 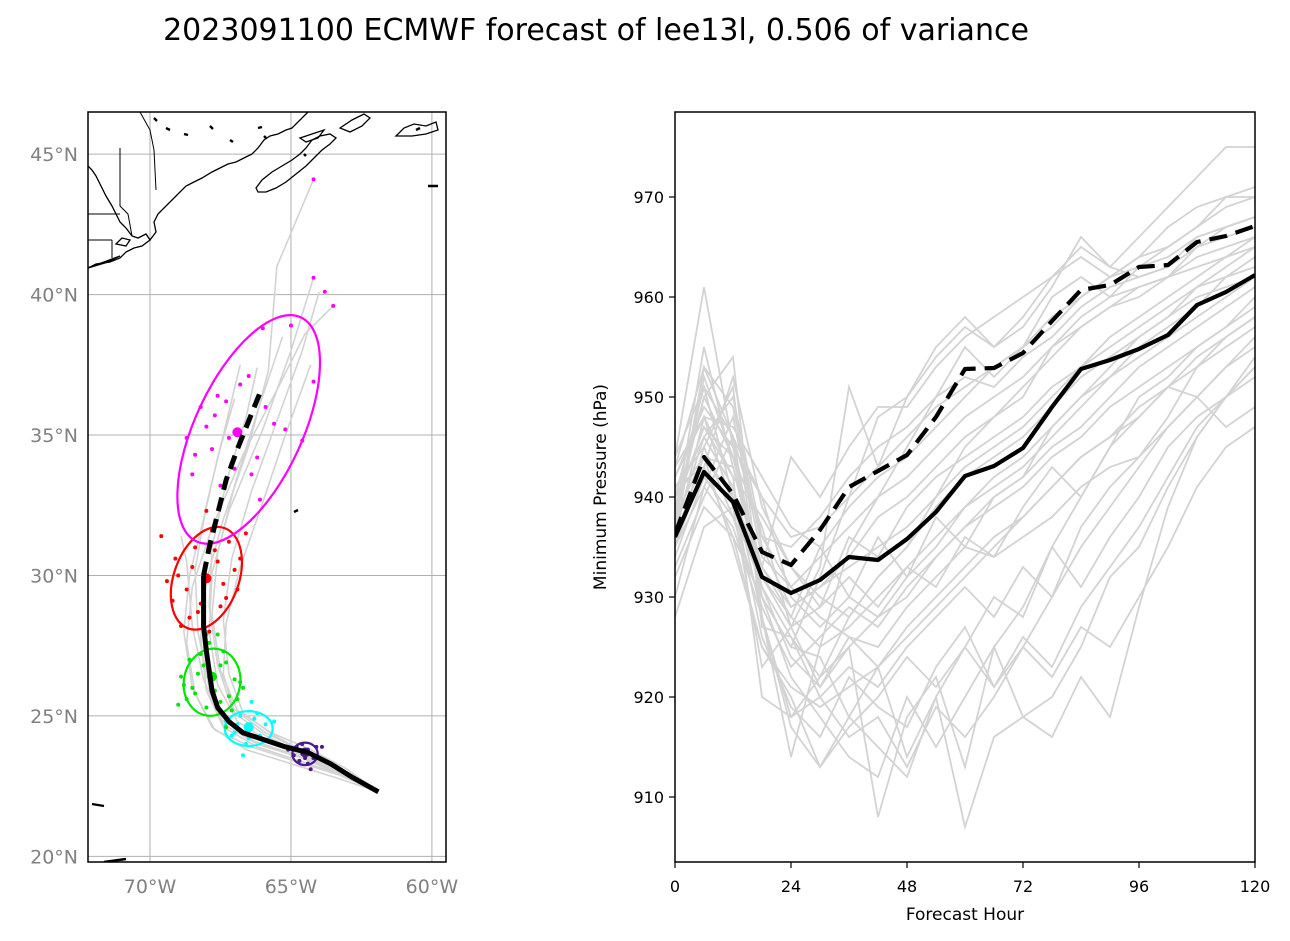 I want to click on pressure-y-tick-label: 960, so click(x=648, y=297).